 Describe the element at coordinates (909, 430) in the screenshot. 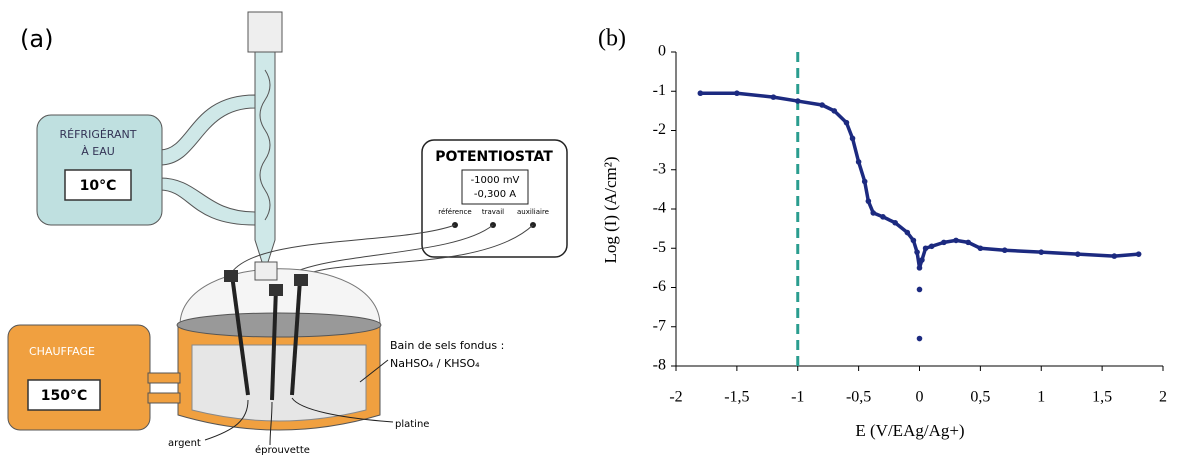

I see `x-axis-title: E (V/EAg/Ag+)` at that location.